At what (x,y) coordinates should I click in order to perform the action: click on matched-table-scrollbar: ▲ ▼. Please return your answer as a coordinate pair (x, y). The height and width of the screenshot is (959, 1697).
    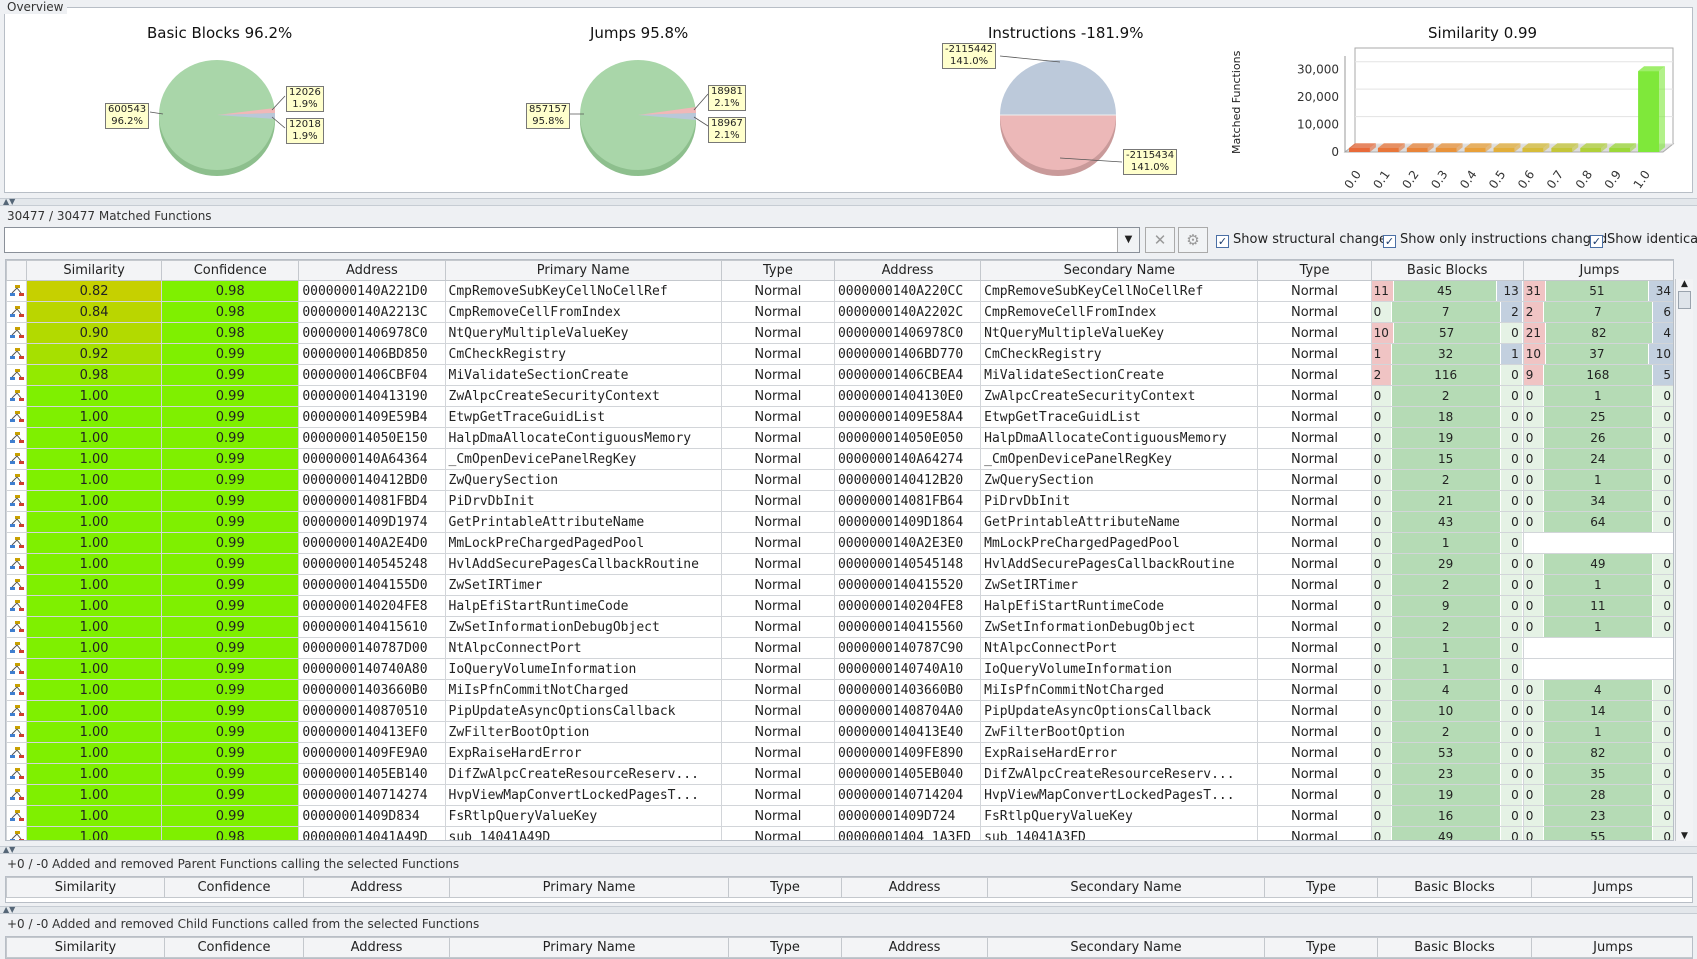
    Looking at the image, I should click on (1684, 560).